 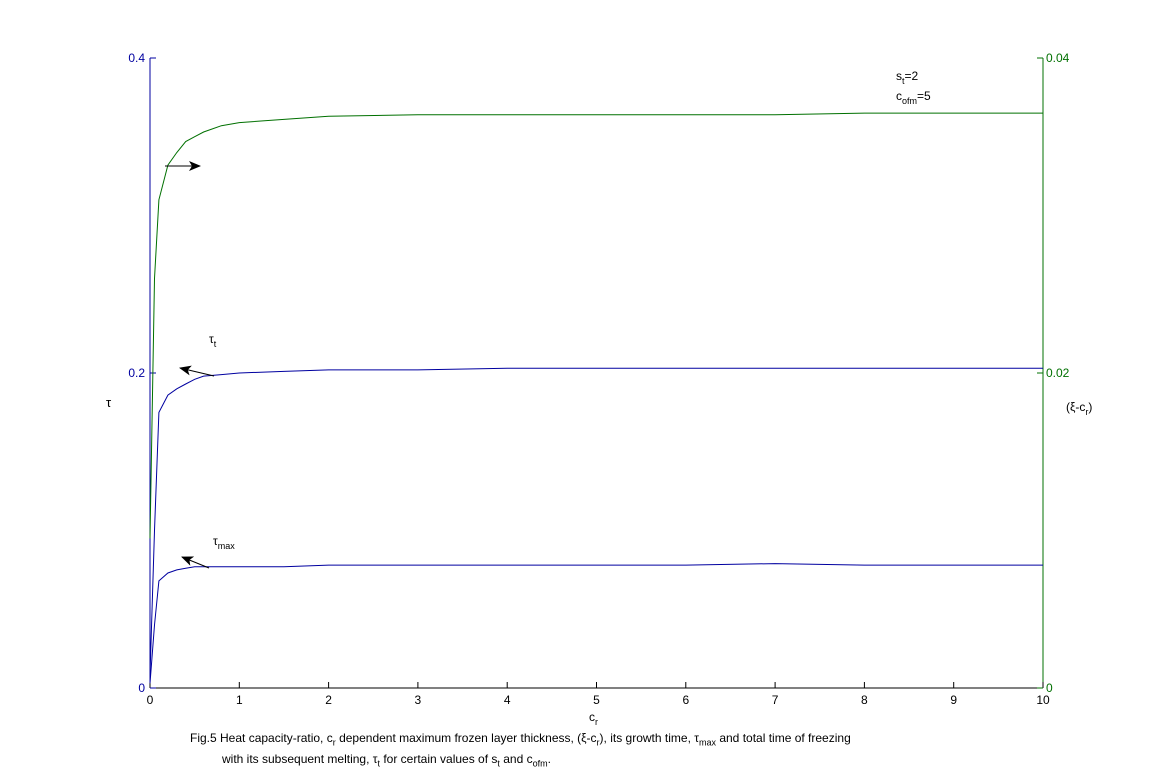 What do you see at coordinates (953, 700) in the screenshot?
I see `x-tick-label: 9` at bounding box center [953, 700].